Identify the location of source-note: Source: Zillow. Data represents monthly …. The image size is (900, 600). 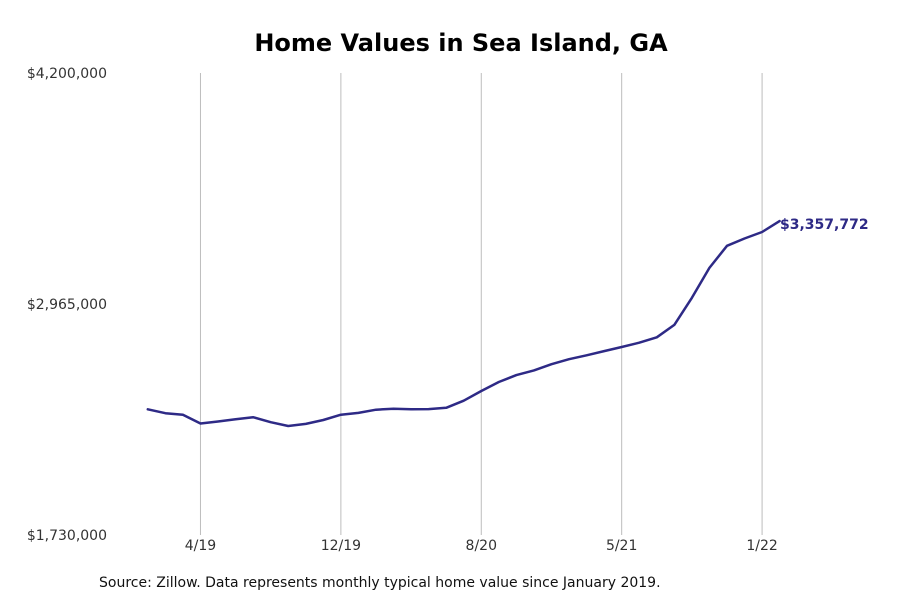
(380, 583).